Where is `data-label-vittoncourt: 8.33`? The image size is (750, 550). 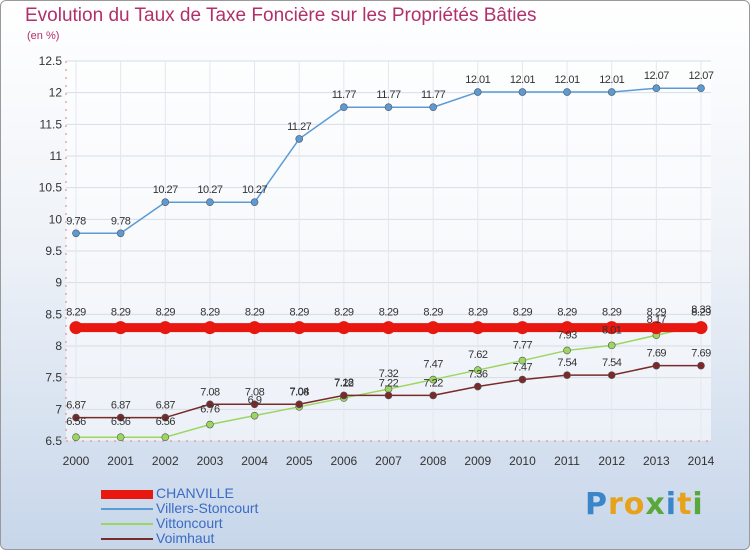 data-label-vittoncourt: 8.33 is located at coordinates (701, 310).